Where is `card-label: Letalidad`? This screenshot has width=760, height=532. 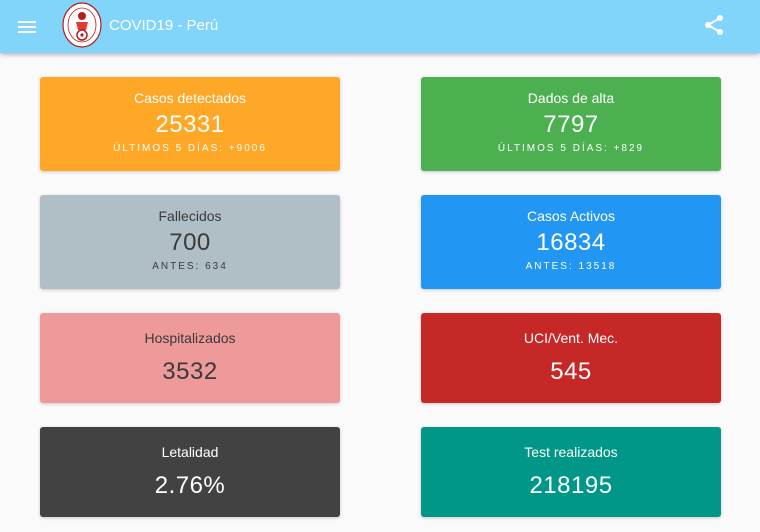 card-label: Letalidad is located at coordinates (190, 452).